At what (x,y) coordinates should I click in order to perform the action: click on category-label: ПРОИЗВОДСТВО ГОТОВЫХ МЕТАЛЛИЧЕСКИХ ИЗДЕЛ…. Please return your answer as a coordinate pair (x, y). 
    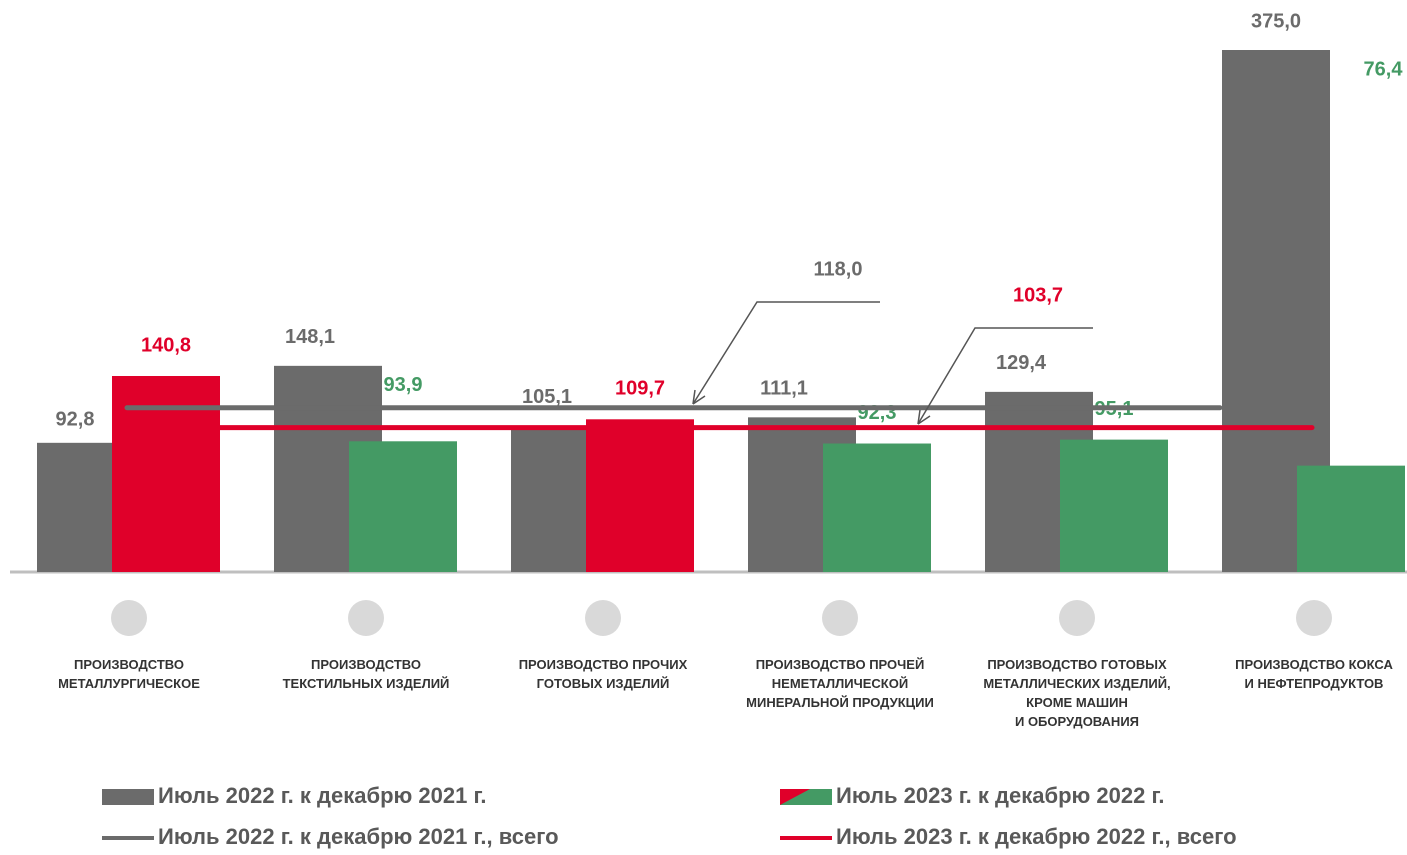
    Looking at the image, I should click on (1077, 693).